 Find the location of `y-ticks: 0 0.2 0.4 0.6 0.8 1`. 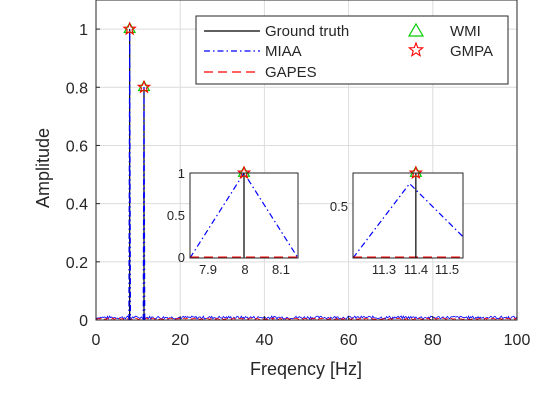

y-ticks: 0 0.2 0.4 0.6 0.8 1 is located at coordinates (83, 176).